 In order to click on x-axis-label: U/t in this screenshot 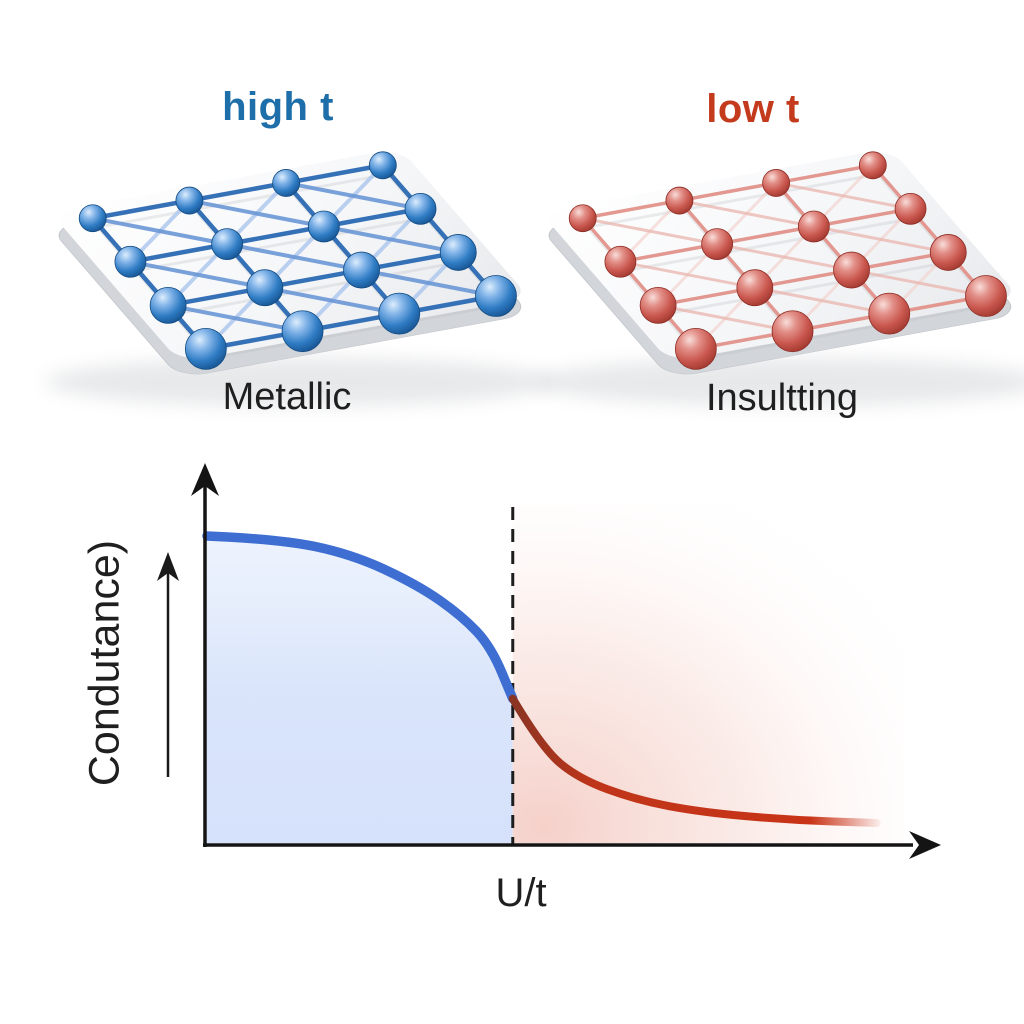, I will do `click(521, 893)`.